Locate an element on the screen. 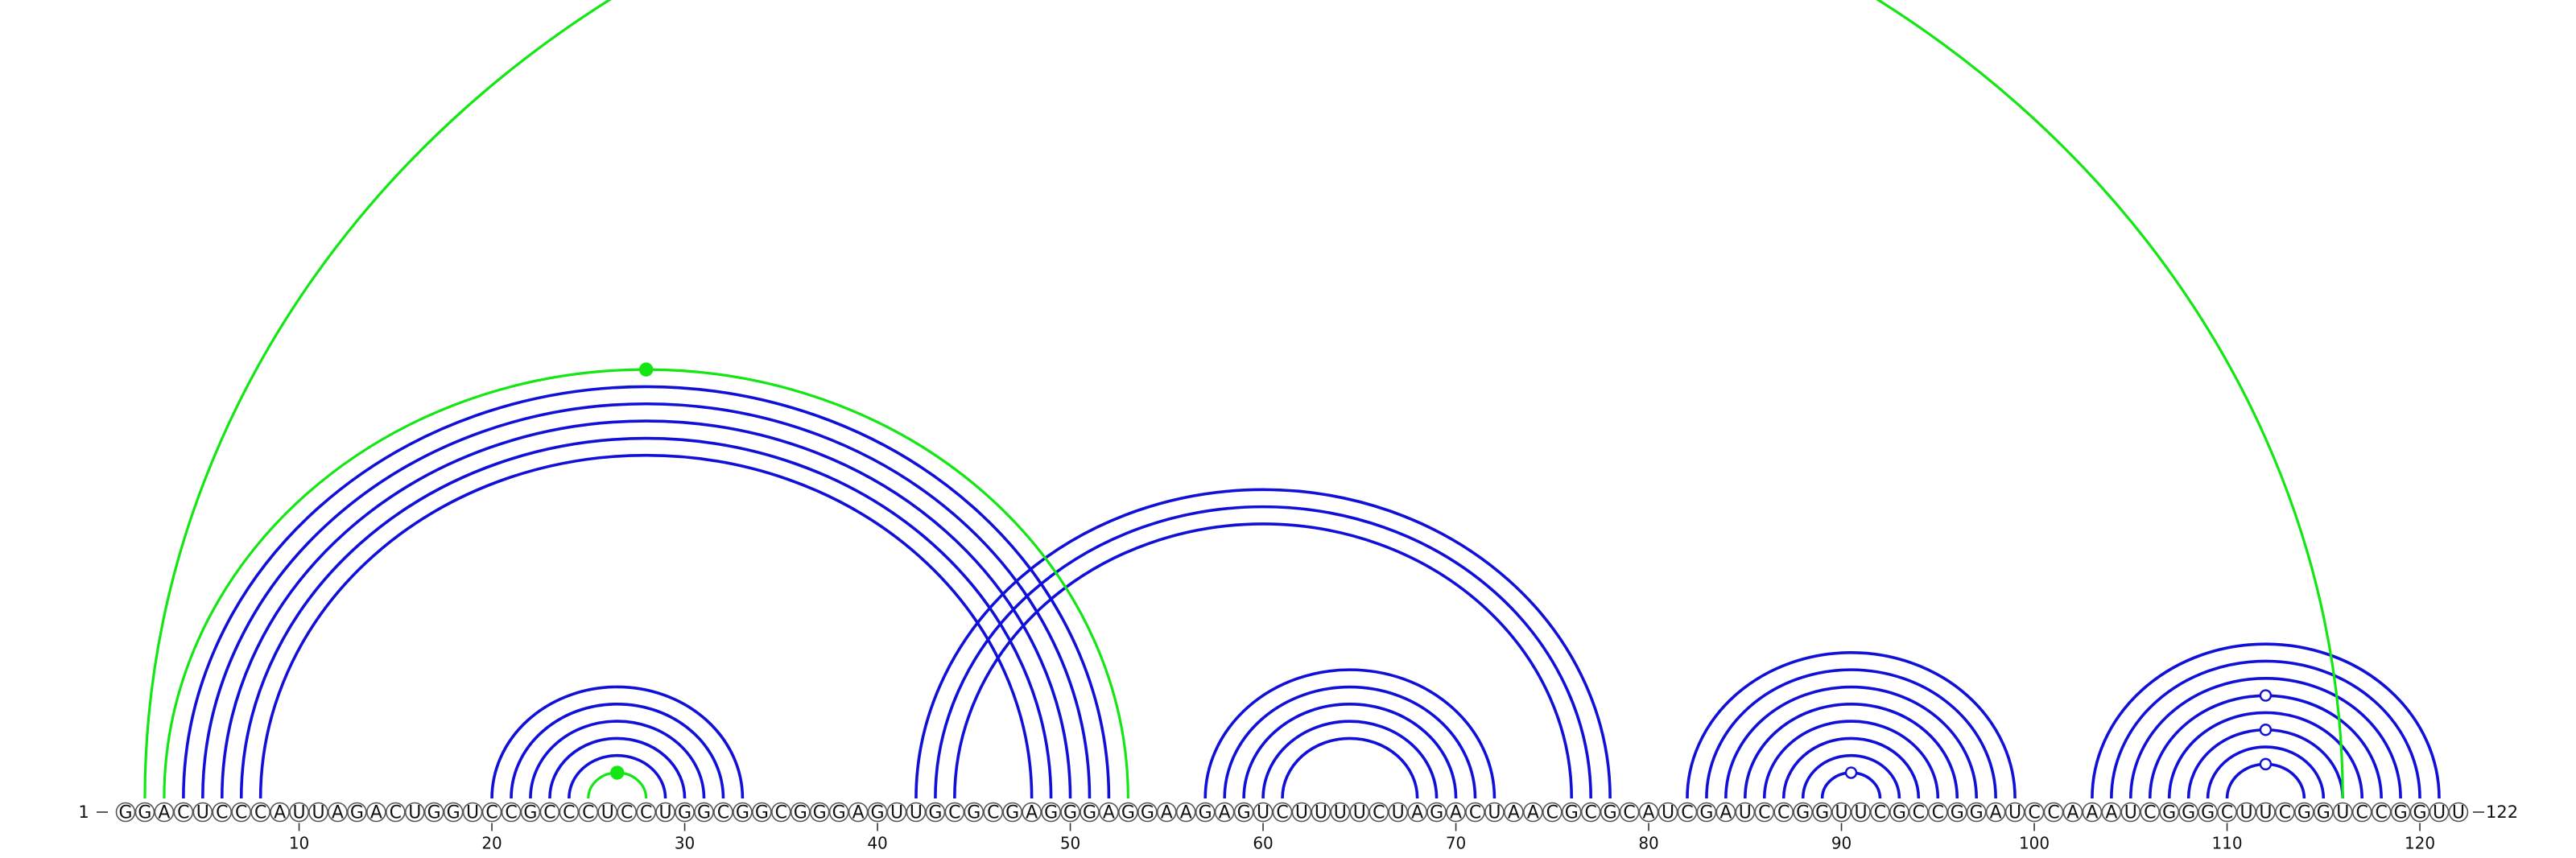 The width and height of the screenshot is (2576, 858). nucleotide-58: A is located at coordinates (1224, 813).